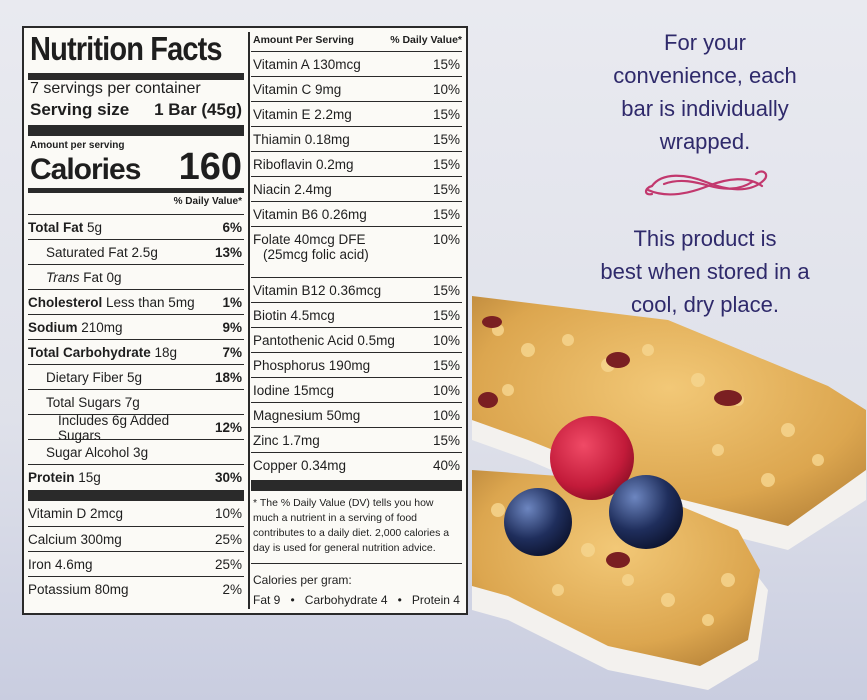  What do you see at coordinates (136, 539) in the screenshot?
I see `mineral-row-calcium: Calcium 300mg 25%` at bounding box center [136, 539].